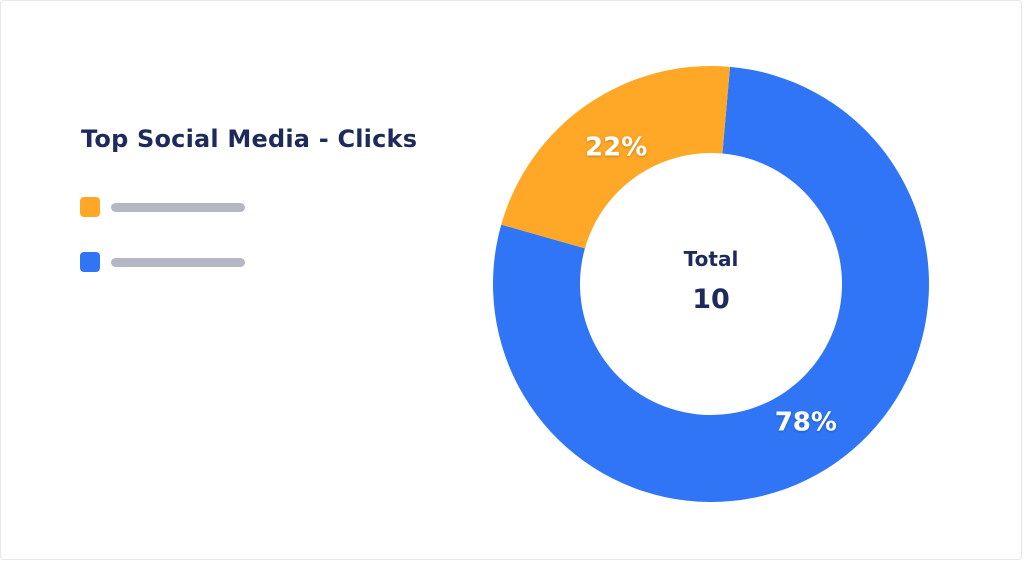 This screenshot has width=1024, height=562. What do you see at coordinates (249, 139) in the screenshot?
I see `chart-title: Top Social Media - Clicks` at bounding box center [249, 139].